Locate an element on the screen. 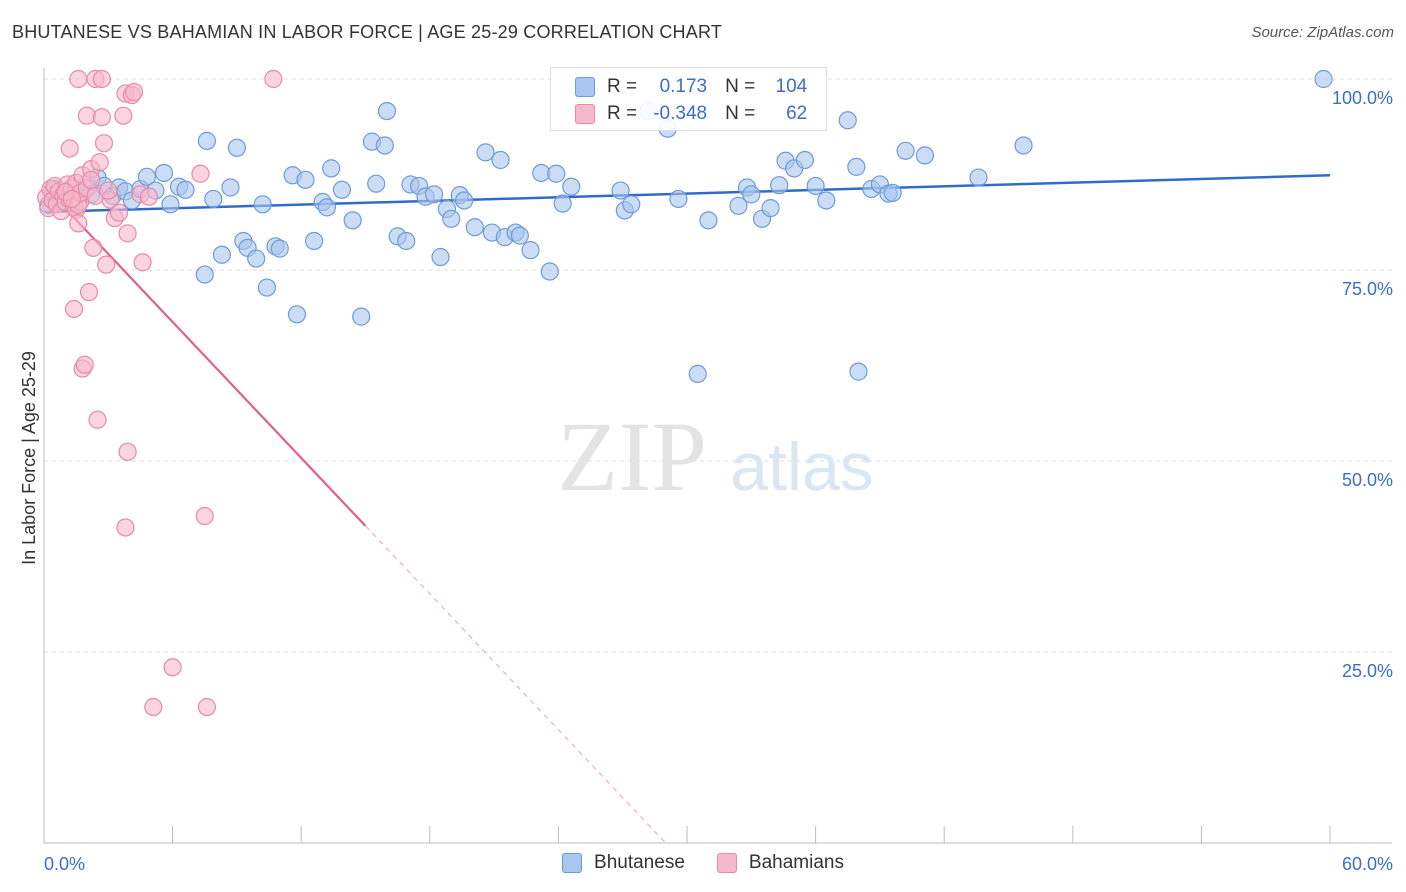 This screenshot has height=892, width=1406. trend-line-bahamians-extension is located at coordinates (515, 684).